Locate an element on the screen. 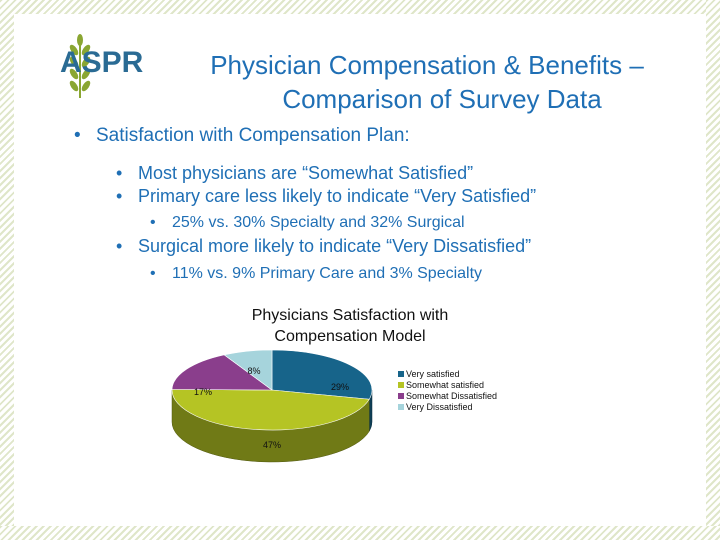  bullet-item: • Satisfaction with Compensation Plan: is located at coordinates (242, 136).